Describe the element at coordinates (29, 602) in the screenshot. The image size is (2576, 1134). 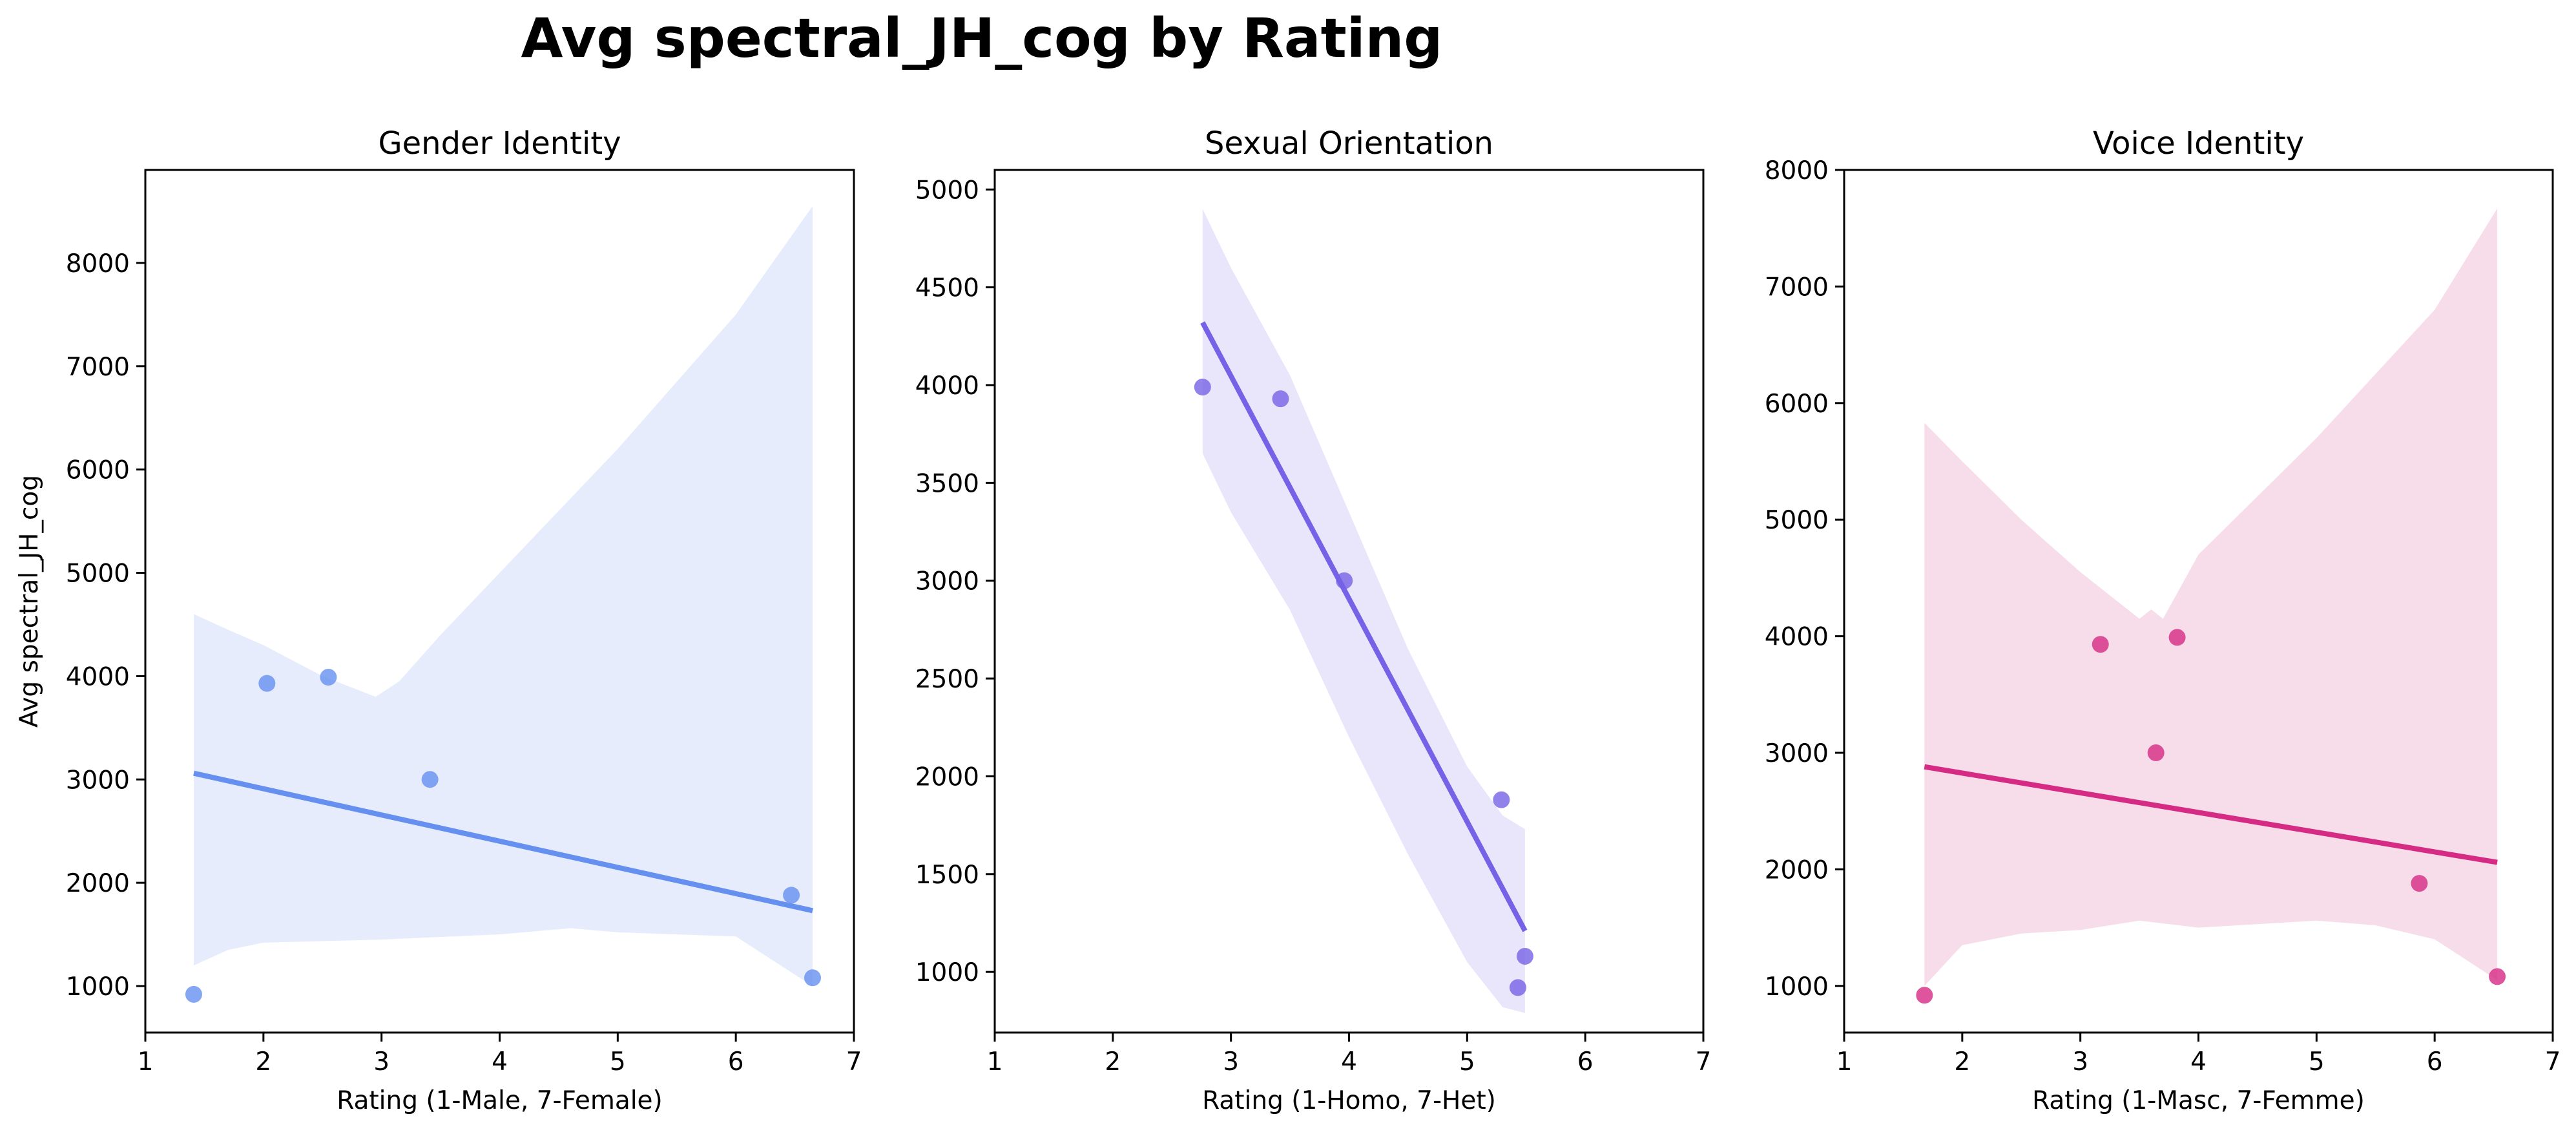
I see `y-axis-label: Avg spectral_JH_cog` at that location.